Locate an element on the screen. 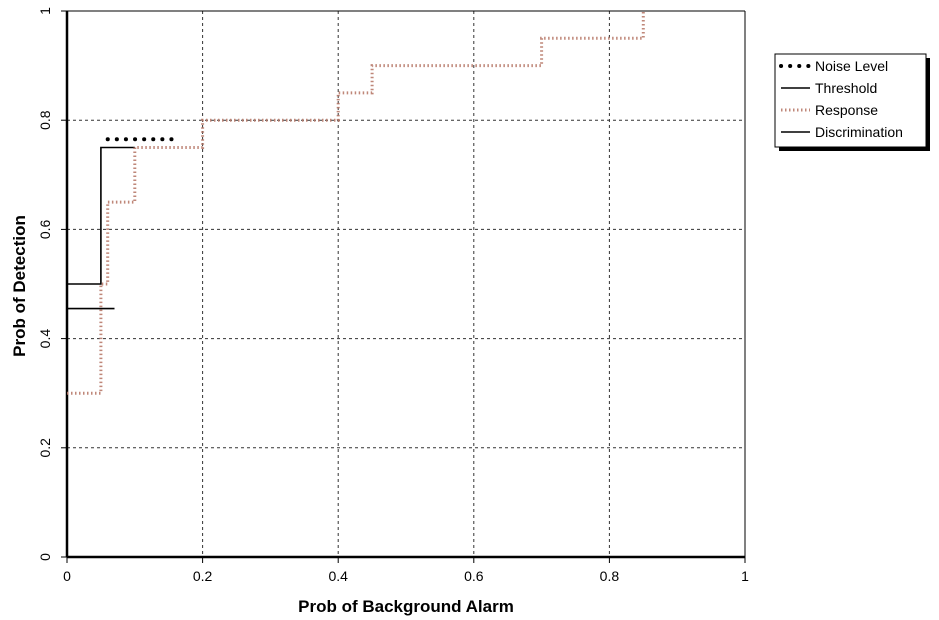 This screenshot has width=939, height=620. y-tick-label: 1 is located at coordinates (45, 11).